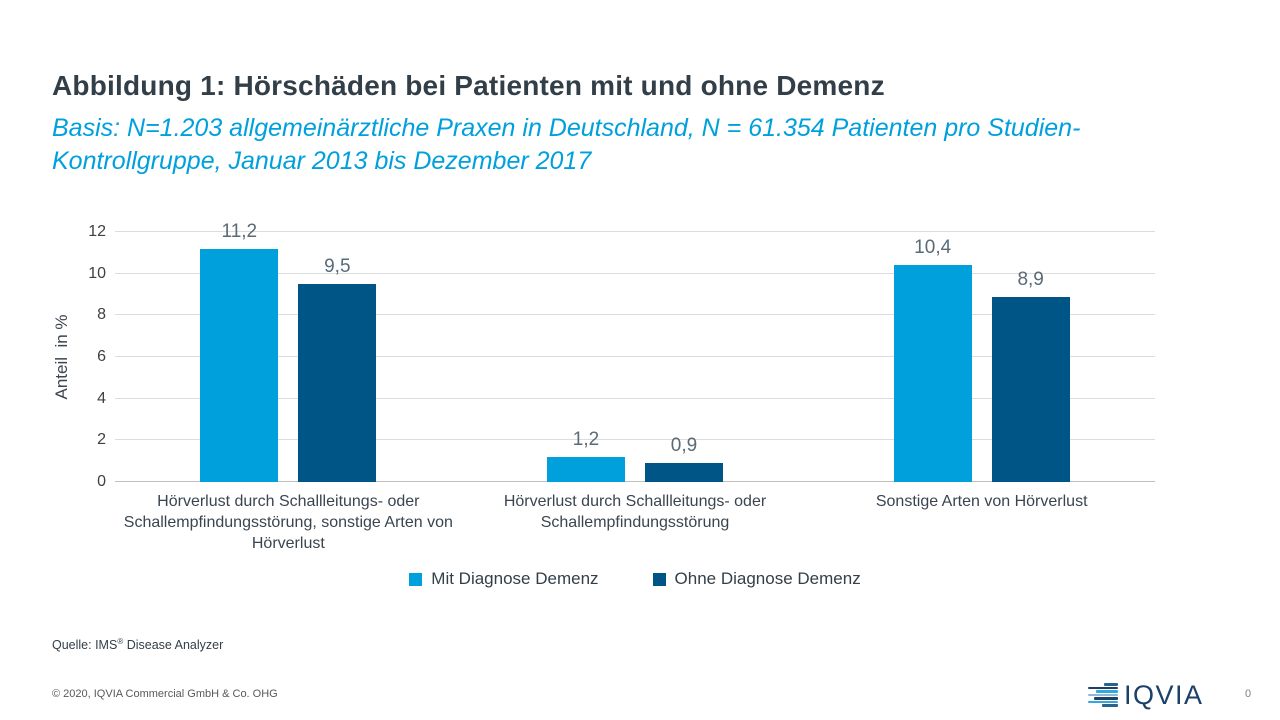 The width and height of the screenshot is (1280, 720). I want to click on legend-item: Mit Diagnose Demenz, so click(504, 579).